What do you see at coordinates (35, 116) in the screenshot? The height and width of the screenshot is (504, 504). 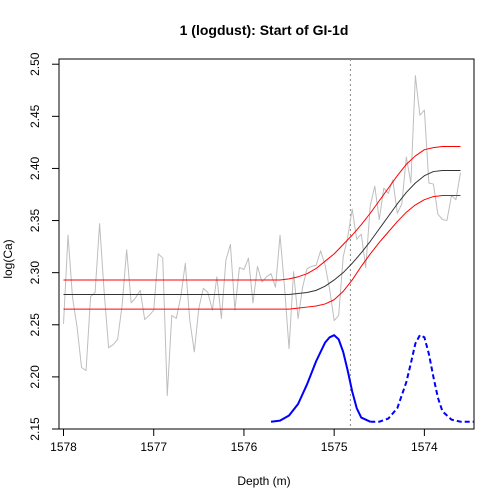 I see `y-tick-label: 2.45` at bounding box center [35, 116].